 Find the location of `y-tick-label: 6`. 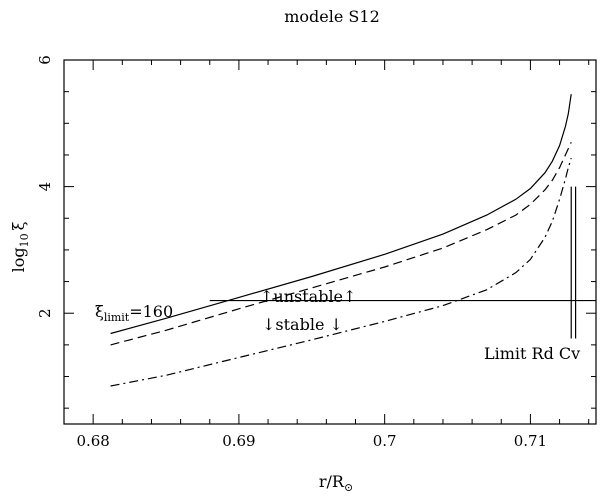

y-tick-label: 6 is located at coordinates (45, 60).